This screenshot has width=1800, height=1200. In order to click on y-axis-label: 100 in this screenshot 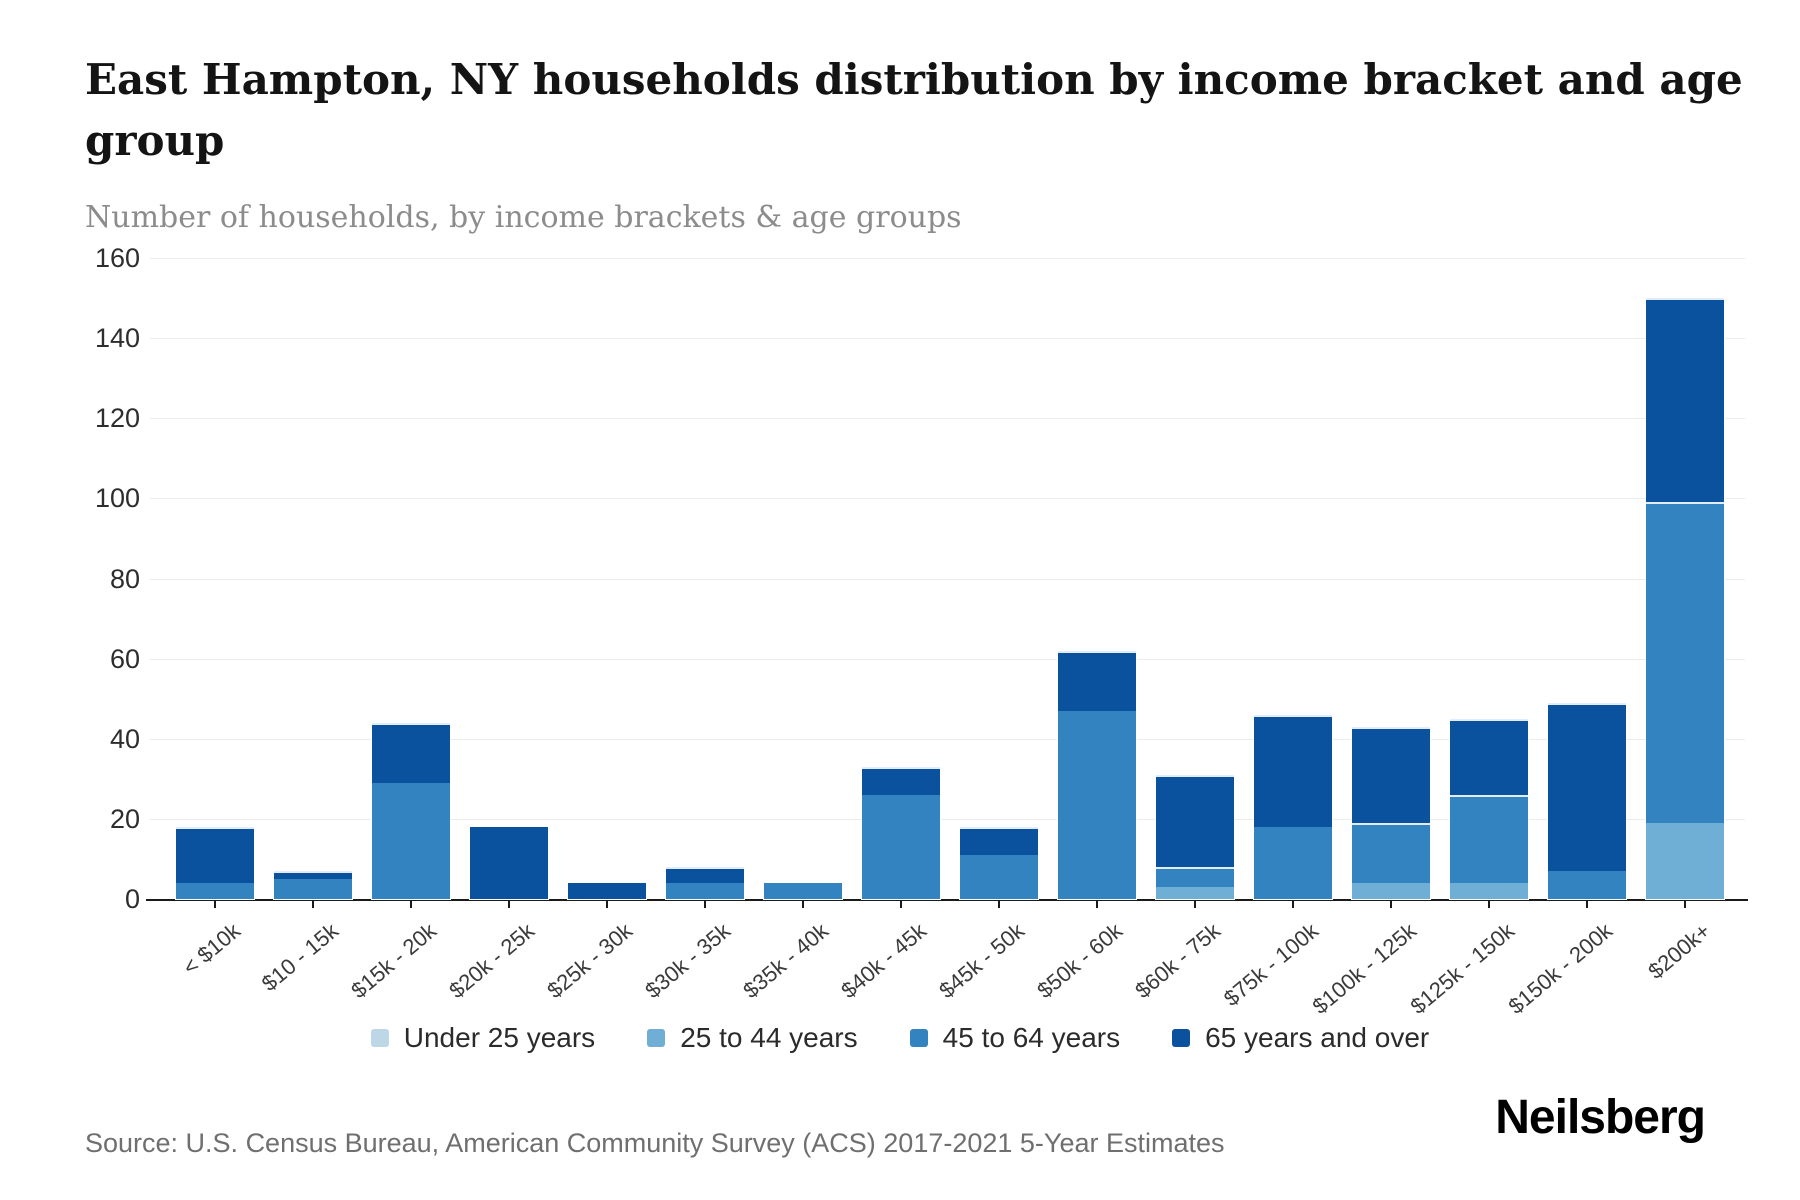, I will do `click(117, 498)`.